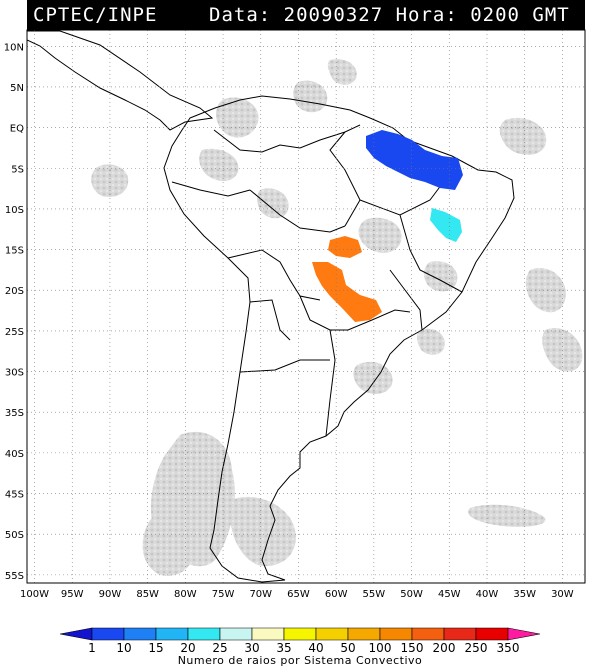 Image resolution: width=600 pixels, height=670 pixels. What do you see at coordinates (14, 576) in the screenshot?
I see `lat-label: 55S` at bounding box center [14, 576].